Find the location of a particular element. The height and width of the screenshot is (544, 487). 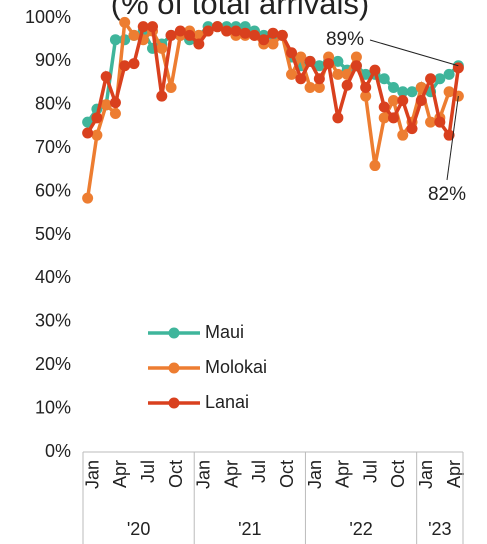

chart-title: (% of total arrivals) is located at coordinates (240, 10).